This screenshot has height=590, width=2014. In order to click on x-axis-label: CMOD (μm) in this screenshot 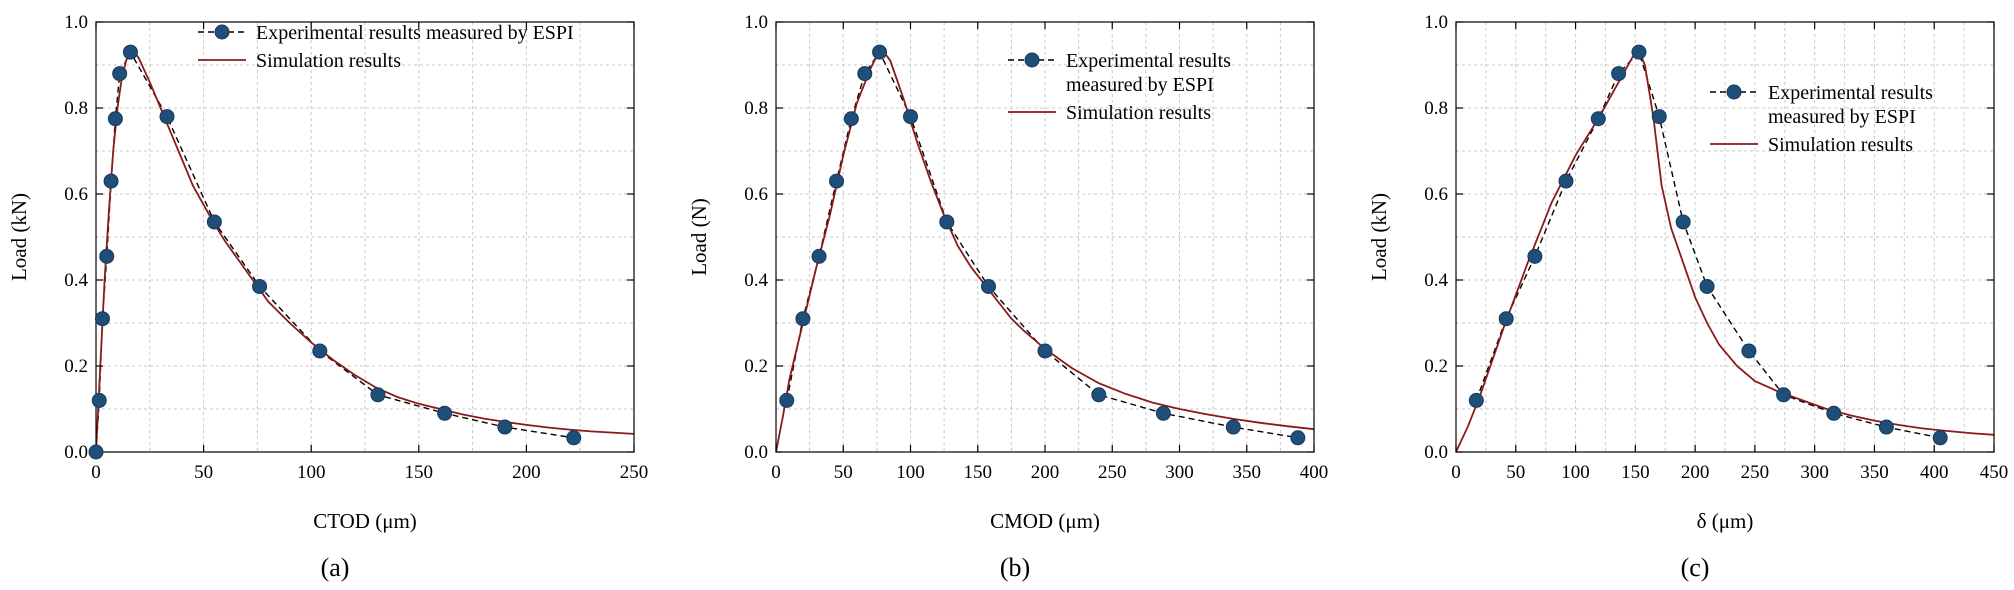, I will do `click(1045, 521)`.